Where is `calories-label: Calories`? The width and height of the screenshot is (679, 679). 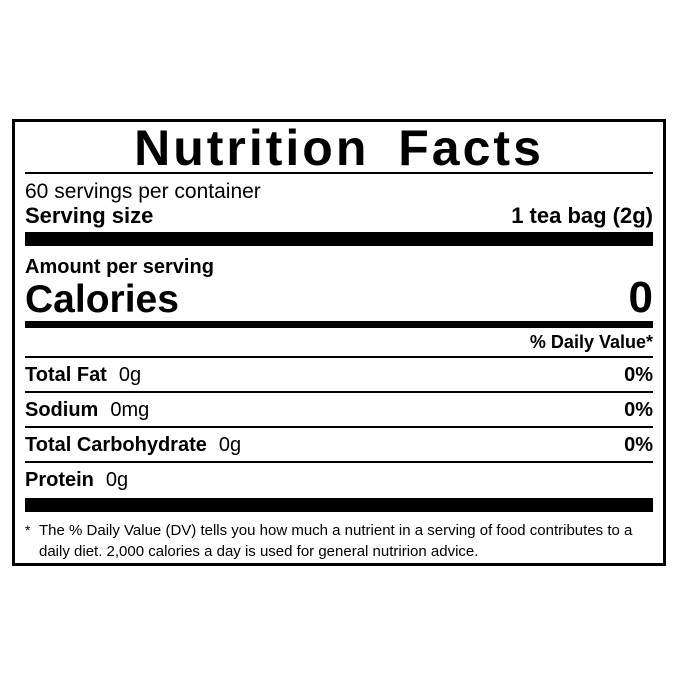
calories-label: Calories is located at coordinates (102, 299).